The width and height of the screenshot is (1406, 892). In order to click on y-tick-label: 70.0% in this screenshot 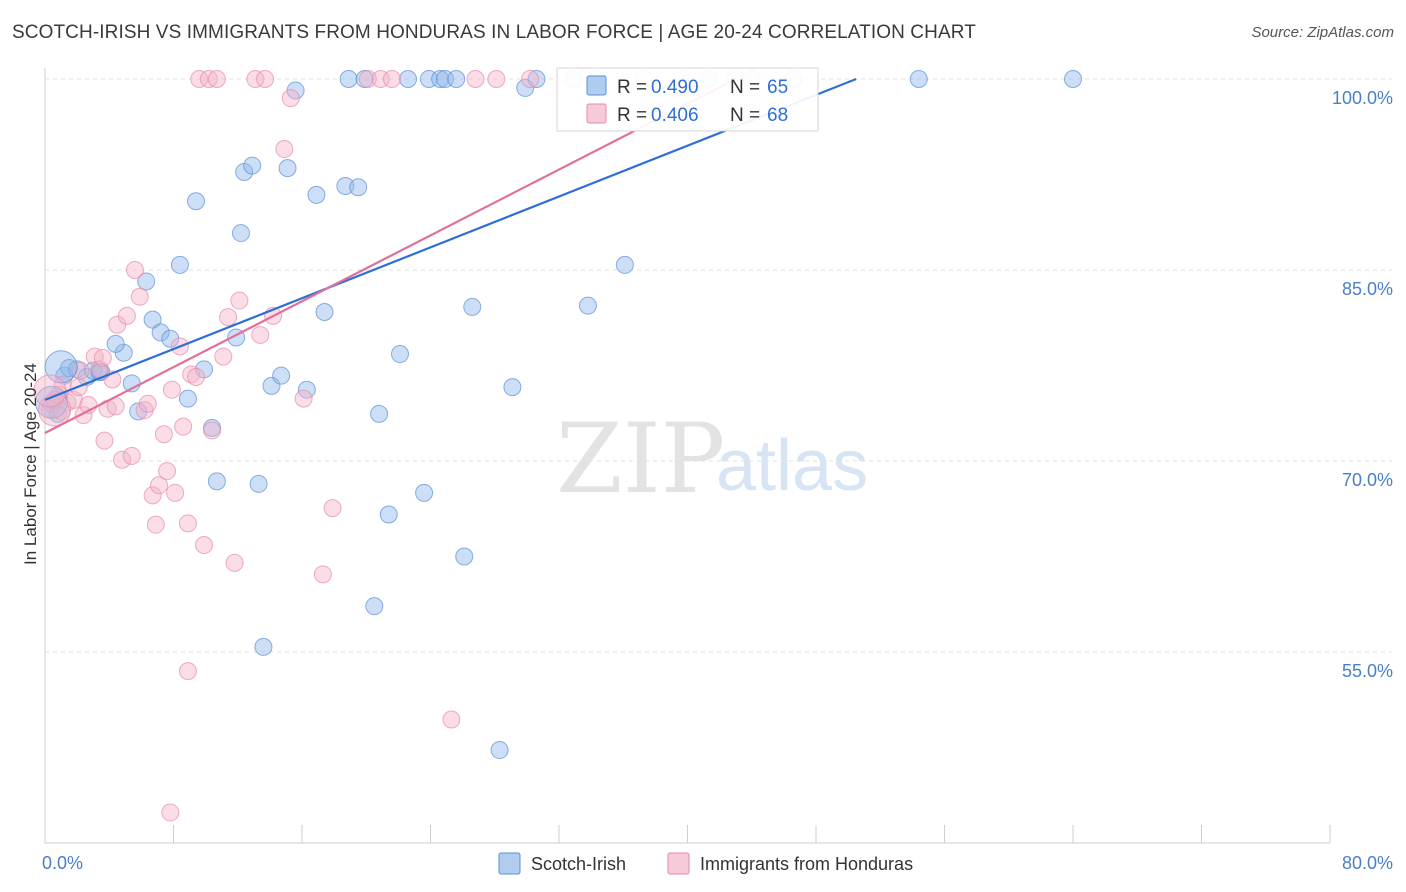, I will do `click(1367, 480)`.